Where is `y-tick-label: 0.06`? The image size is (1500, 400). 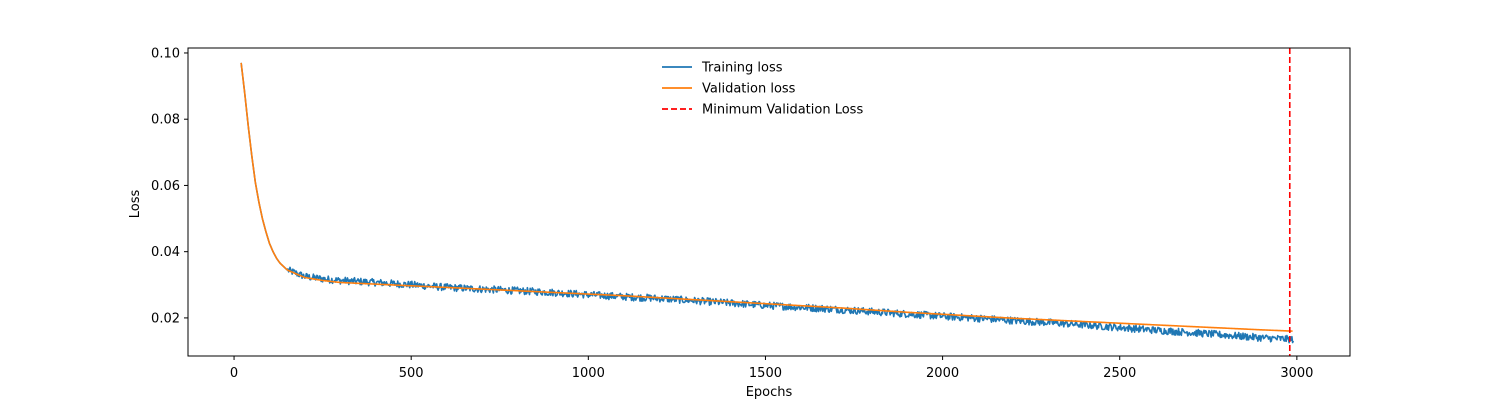
y-tick-label: 0.06 is located at coordinates (165, 186).